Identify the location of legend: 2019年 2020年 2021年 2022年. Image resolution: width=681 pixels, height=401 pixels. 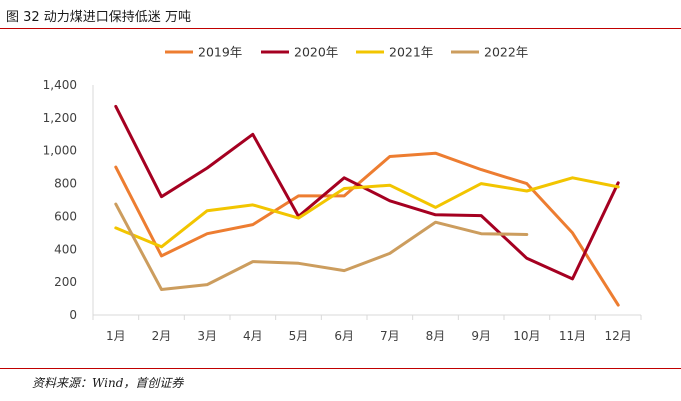
(346, 52).